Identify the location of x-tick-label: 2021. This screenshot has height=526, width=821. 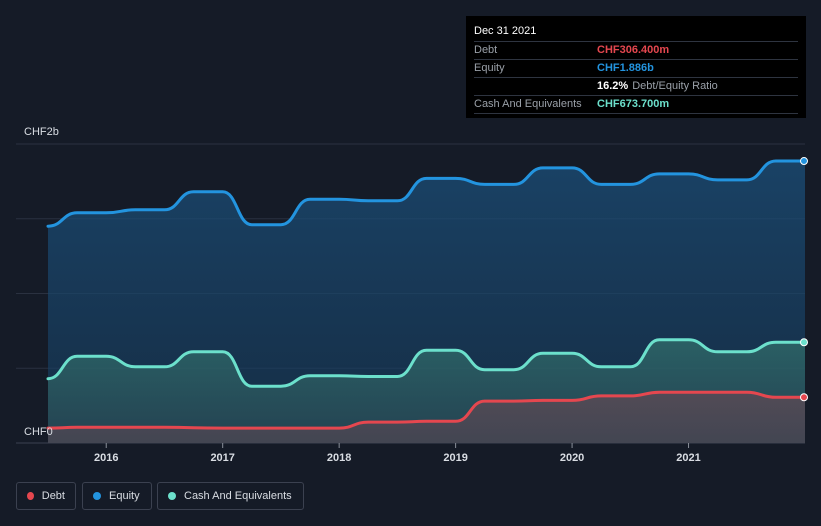
(688, 458).